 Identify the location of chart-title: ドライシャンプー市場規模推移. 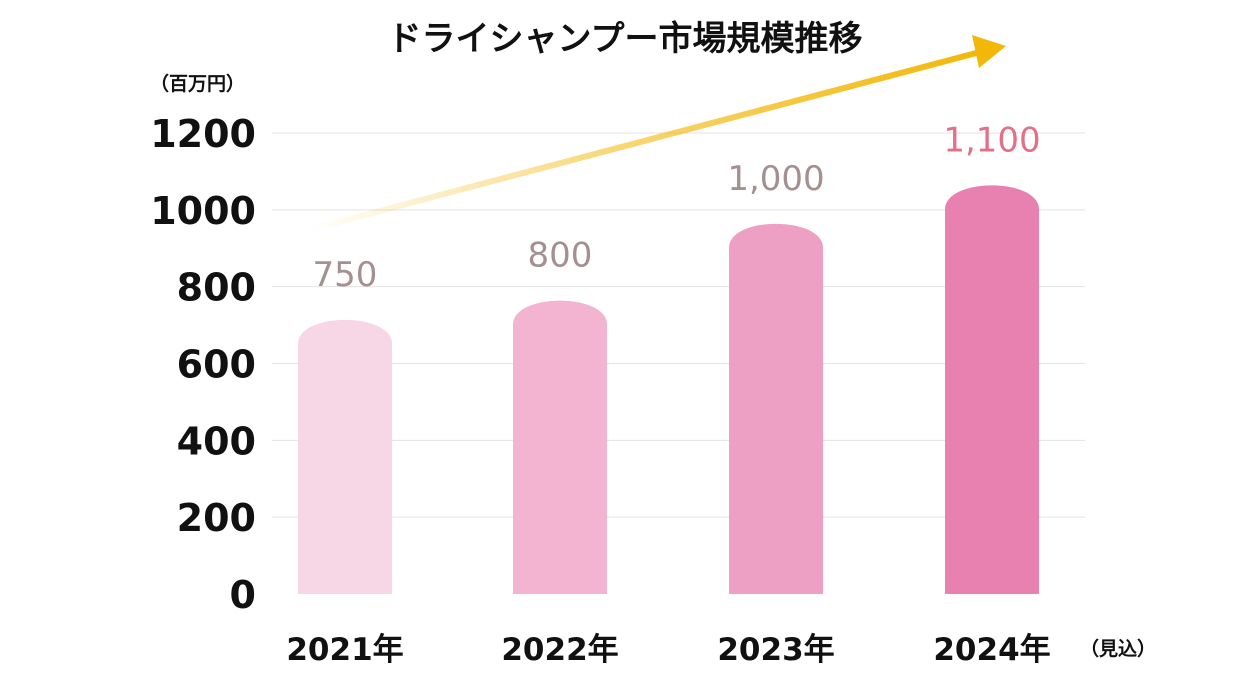
(625, 39).